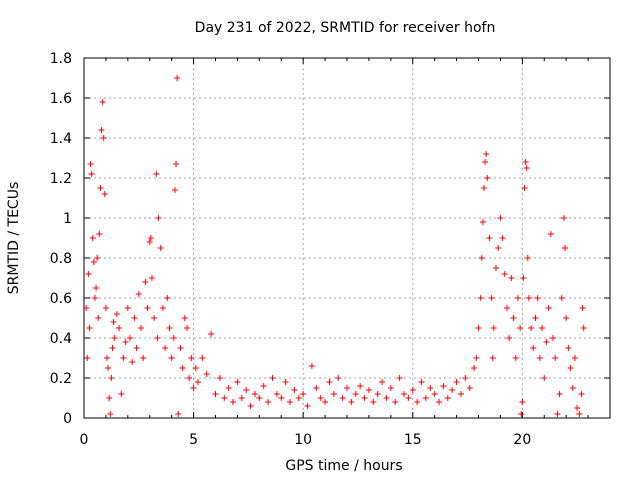 The height and width of the screenshot is (480, 640). Describe the element at coordinates (61, 259) in the screenshot. I see `y-tick-label: 0.8` at that location.